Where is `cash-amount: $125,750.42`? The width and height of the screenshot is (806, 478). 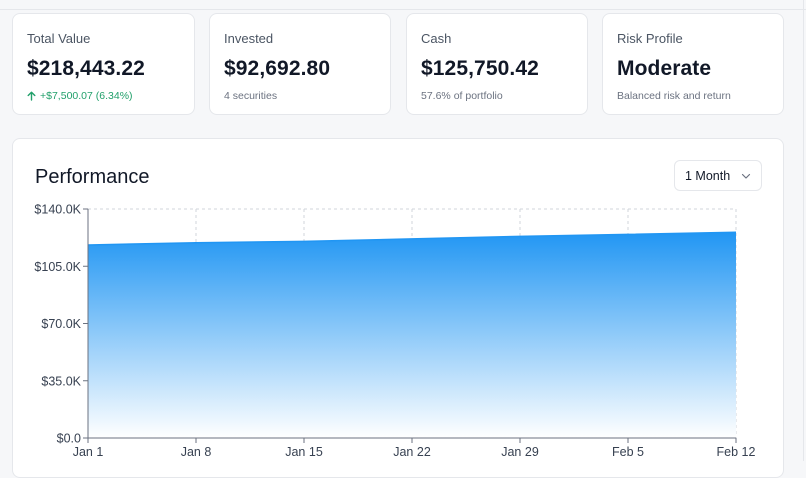 cash-amount: $125,750.42 is located at coordinates (480, 68).